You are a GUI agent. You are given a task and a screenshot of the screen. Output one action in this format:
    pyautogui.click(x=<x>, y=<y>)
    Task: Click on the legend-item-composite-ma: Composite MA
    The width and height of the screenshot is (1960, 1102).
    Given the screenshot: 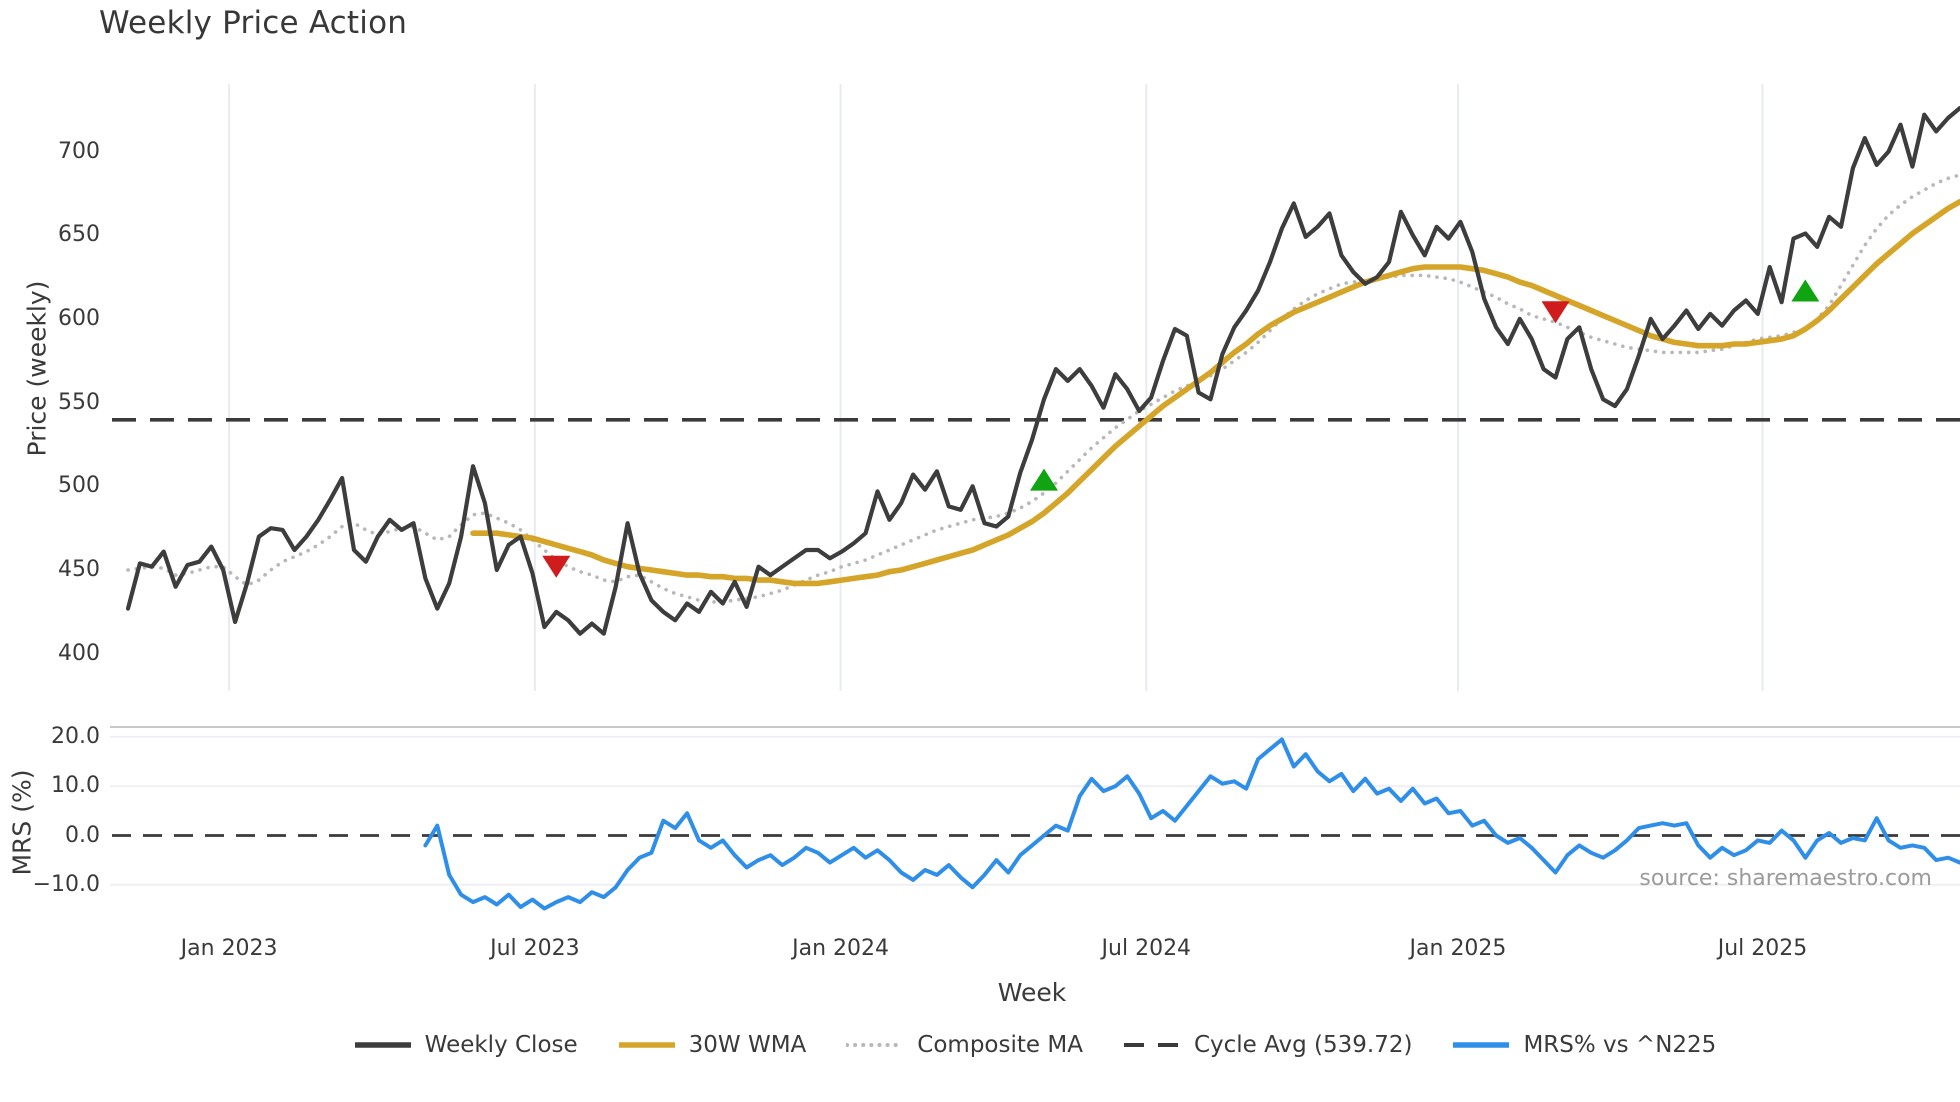 What is the action you would take?
    pyautogui.click(x=964, y=1045)
    